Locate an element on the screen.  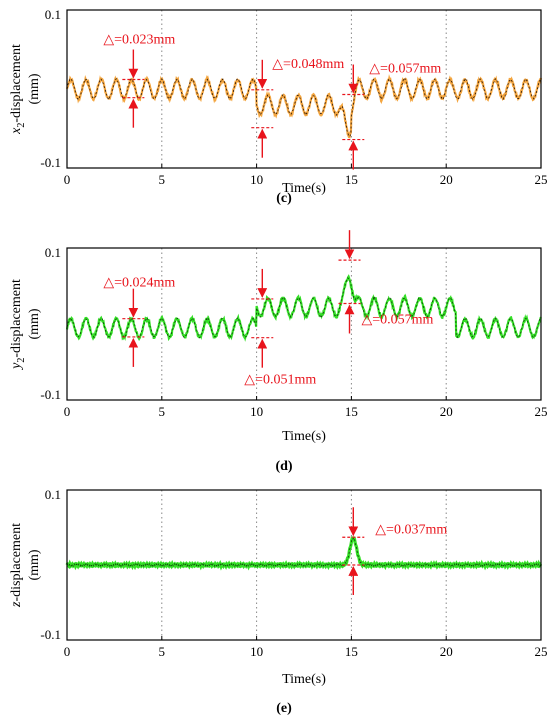
annotation-label: △=0.051mm is located at coordinates (280, 380).